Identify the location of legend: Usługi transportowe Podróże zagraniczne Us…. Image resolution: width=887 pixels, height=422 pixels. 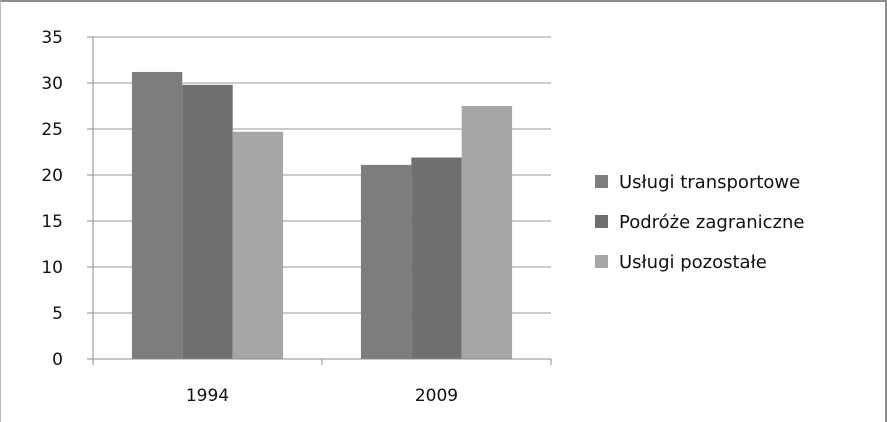
(699, 222).